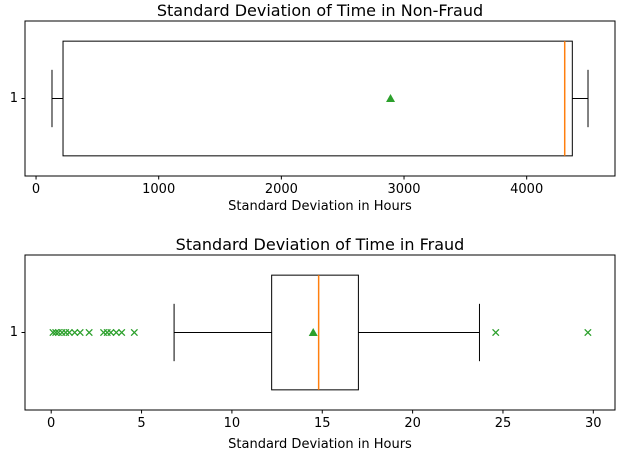 Image resolution: width=621 pixels, height=456 pixels. What do you see at coordinates (503, 423) in the screenshot?
I see `x-tick-label: 25` at bounding box center [503, 423].